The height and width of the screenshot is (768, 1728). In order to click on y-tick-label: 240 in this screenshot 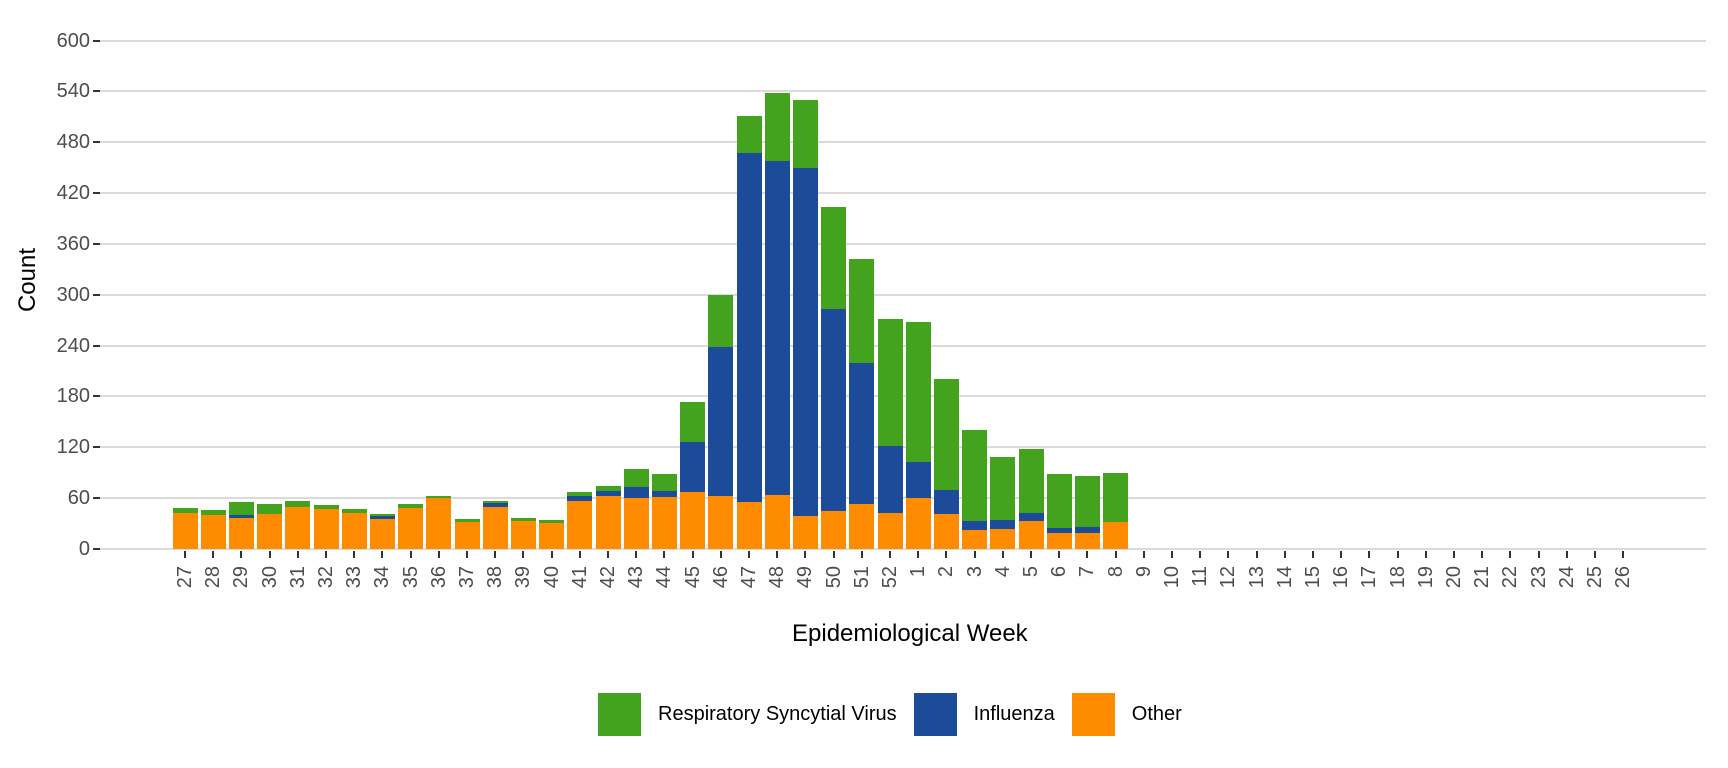, I will do `click(73, 345)`.